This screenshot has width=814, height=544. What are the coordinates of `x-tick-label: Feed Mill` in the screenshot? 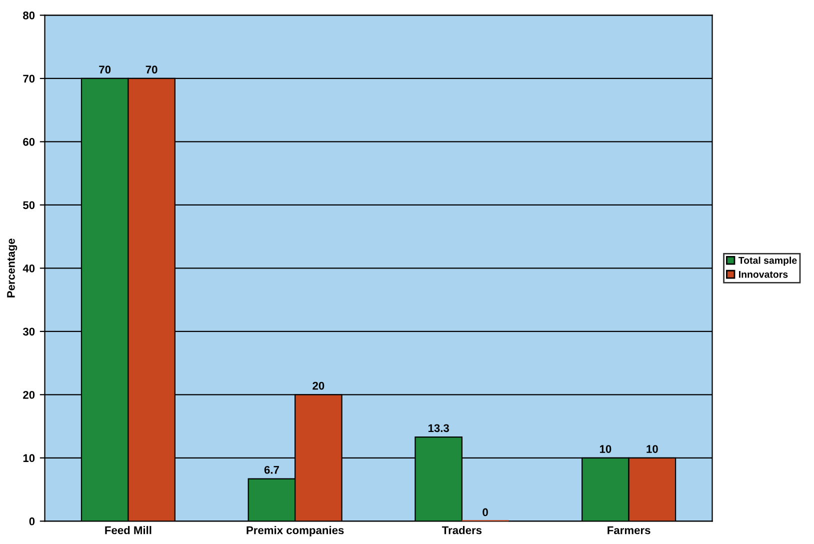 It's located at (128, 530).